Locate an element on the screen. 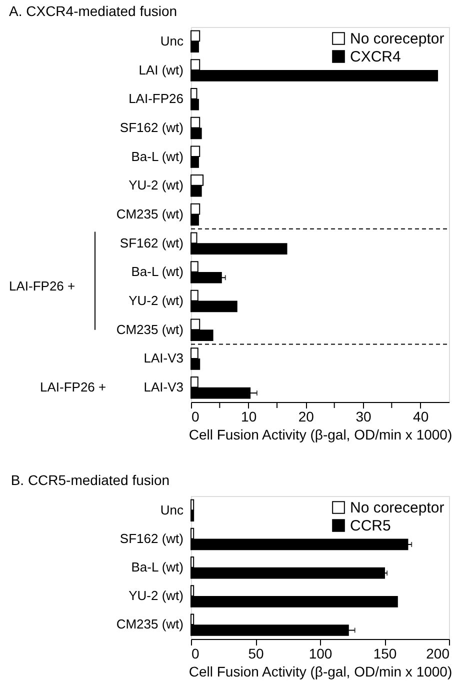 This screenshot has height=696, width=460. x-tick-label: 50 is located at coordinates (256, 654).